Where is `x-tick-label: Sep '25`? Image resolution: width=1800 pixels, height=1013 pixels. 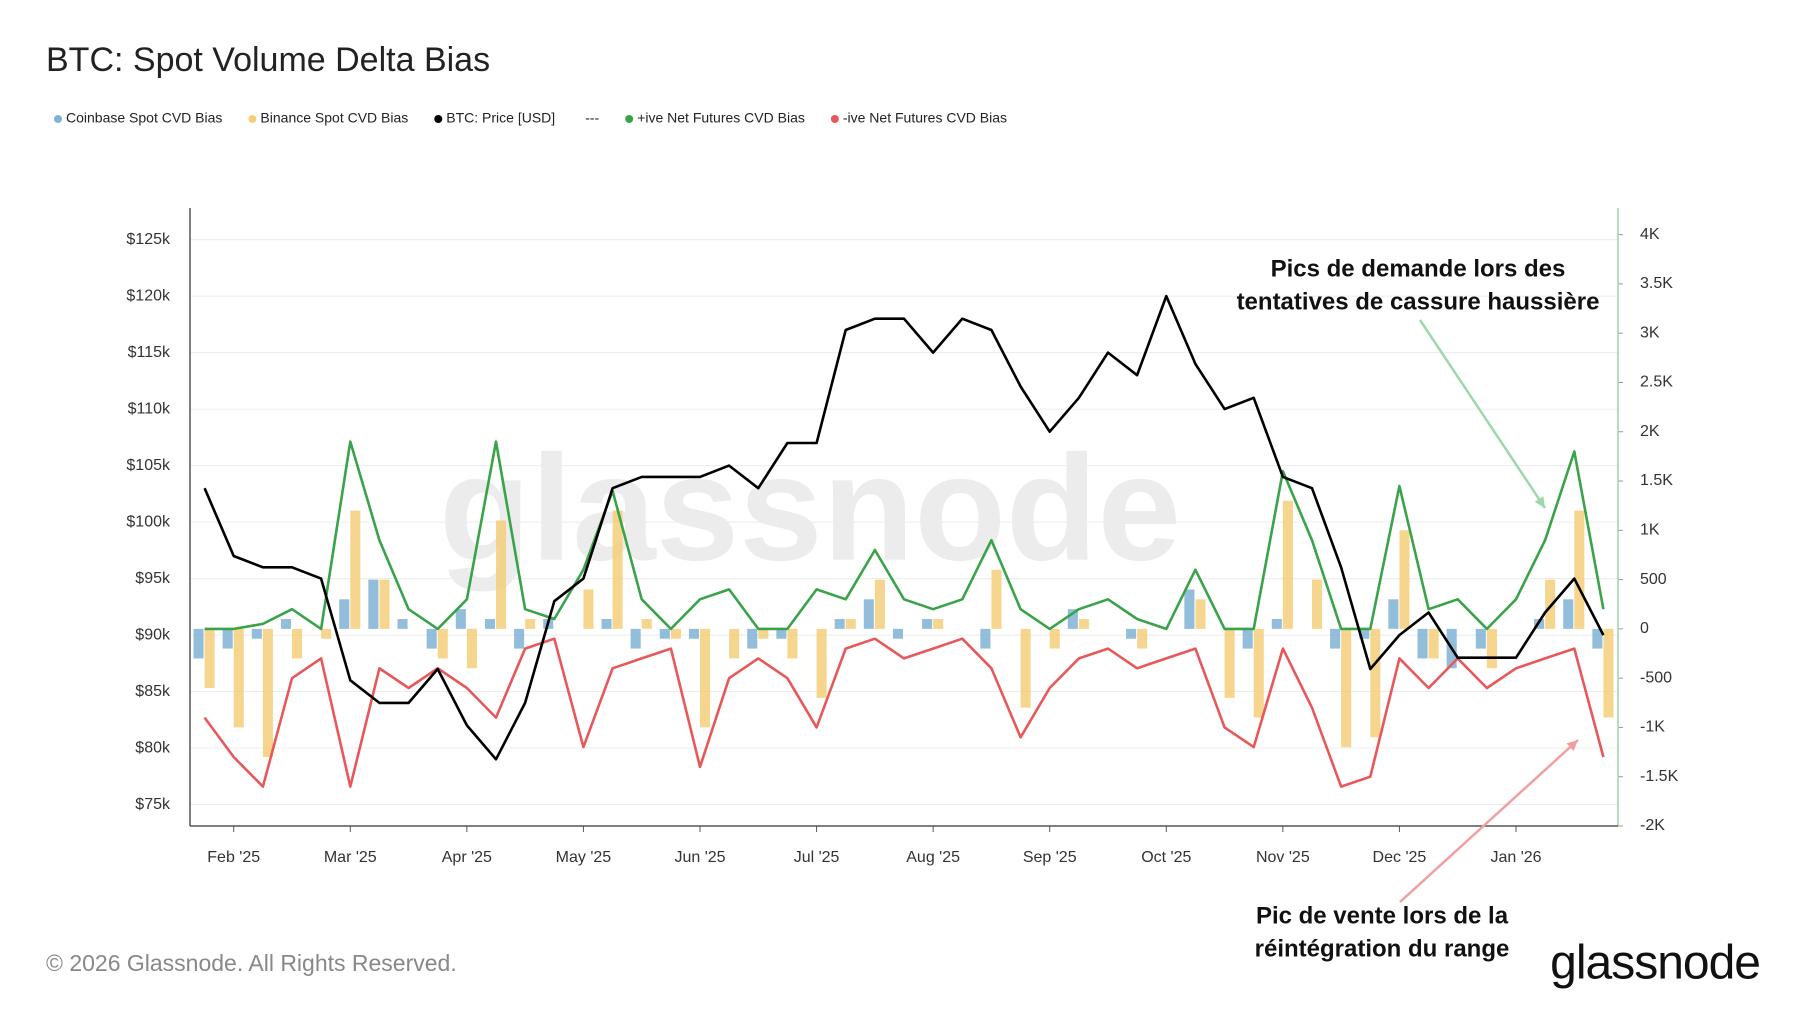
x-tick-label: Sep '25 is located at coordinates (1050, 857).